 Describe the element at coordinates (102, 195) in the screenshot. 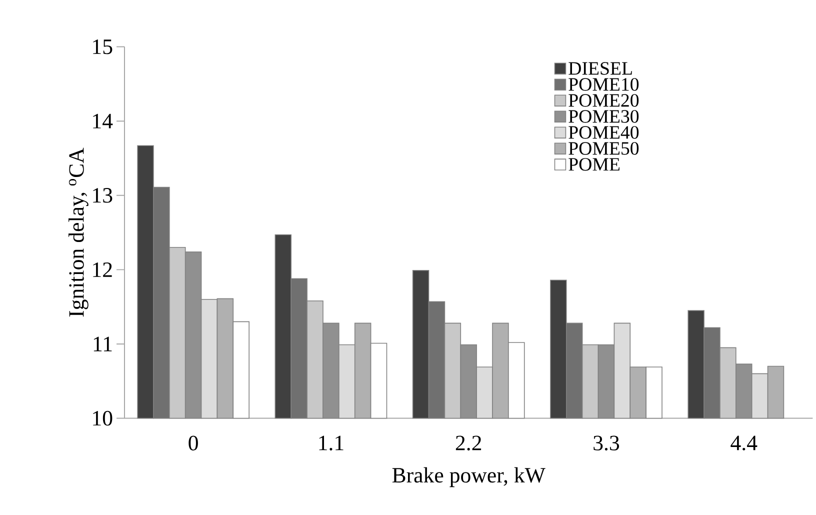

I see `y-tick-label: 13` at that location.